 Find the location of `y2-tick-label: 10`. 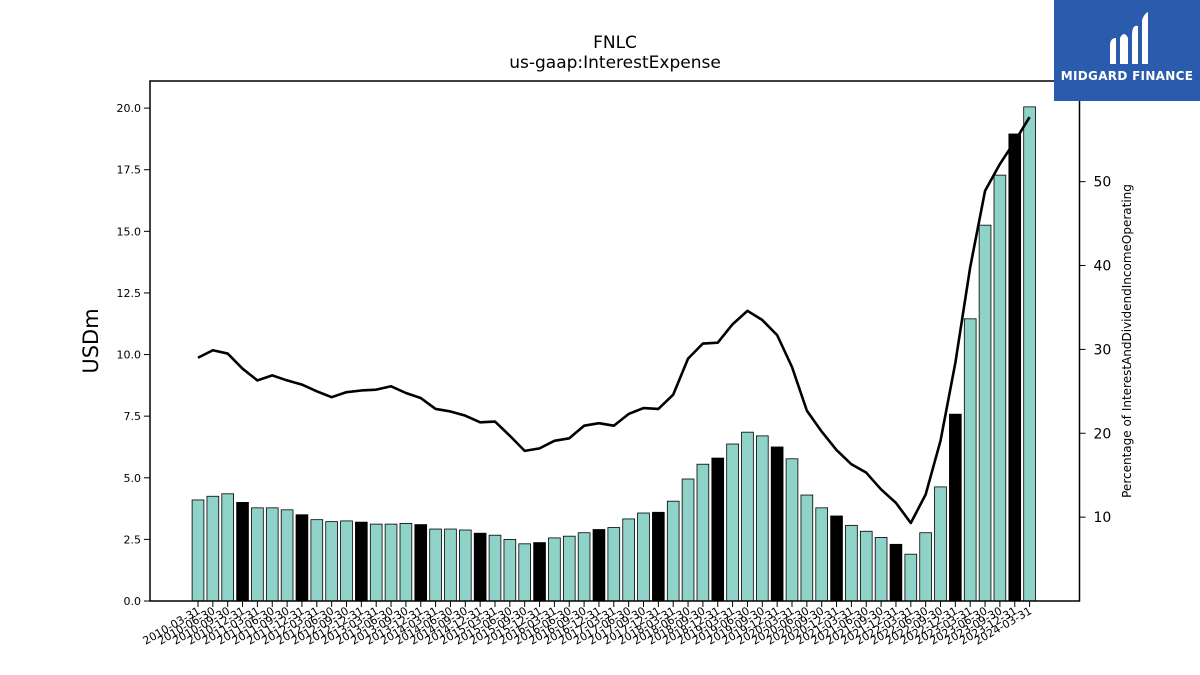

y2-tick-label: 10 is located at coordinates (1103, 518).